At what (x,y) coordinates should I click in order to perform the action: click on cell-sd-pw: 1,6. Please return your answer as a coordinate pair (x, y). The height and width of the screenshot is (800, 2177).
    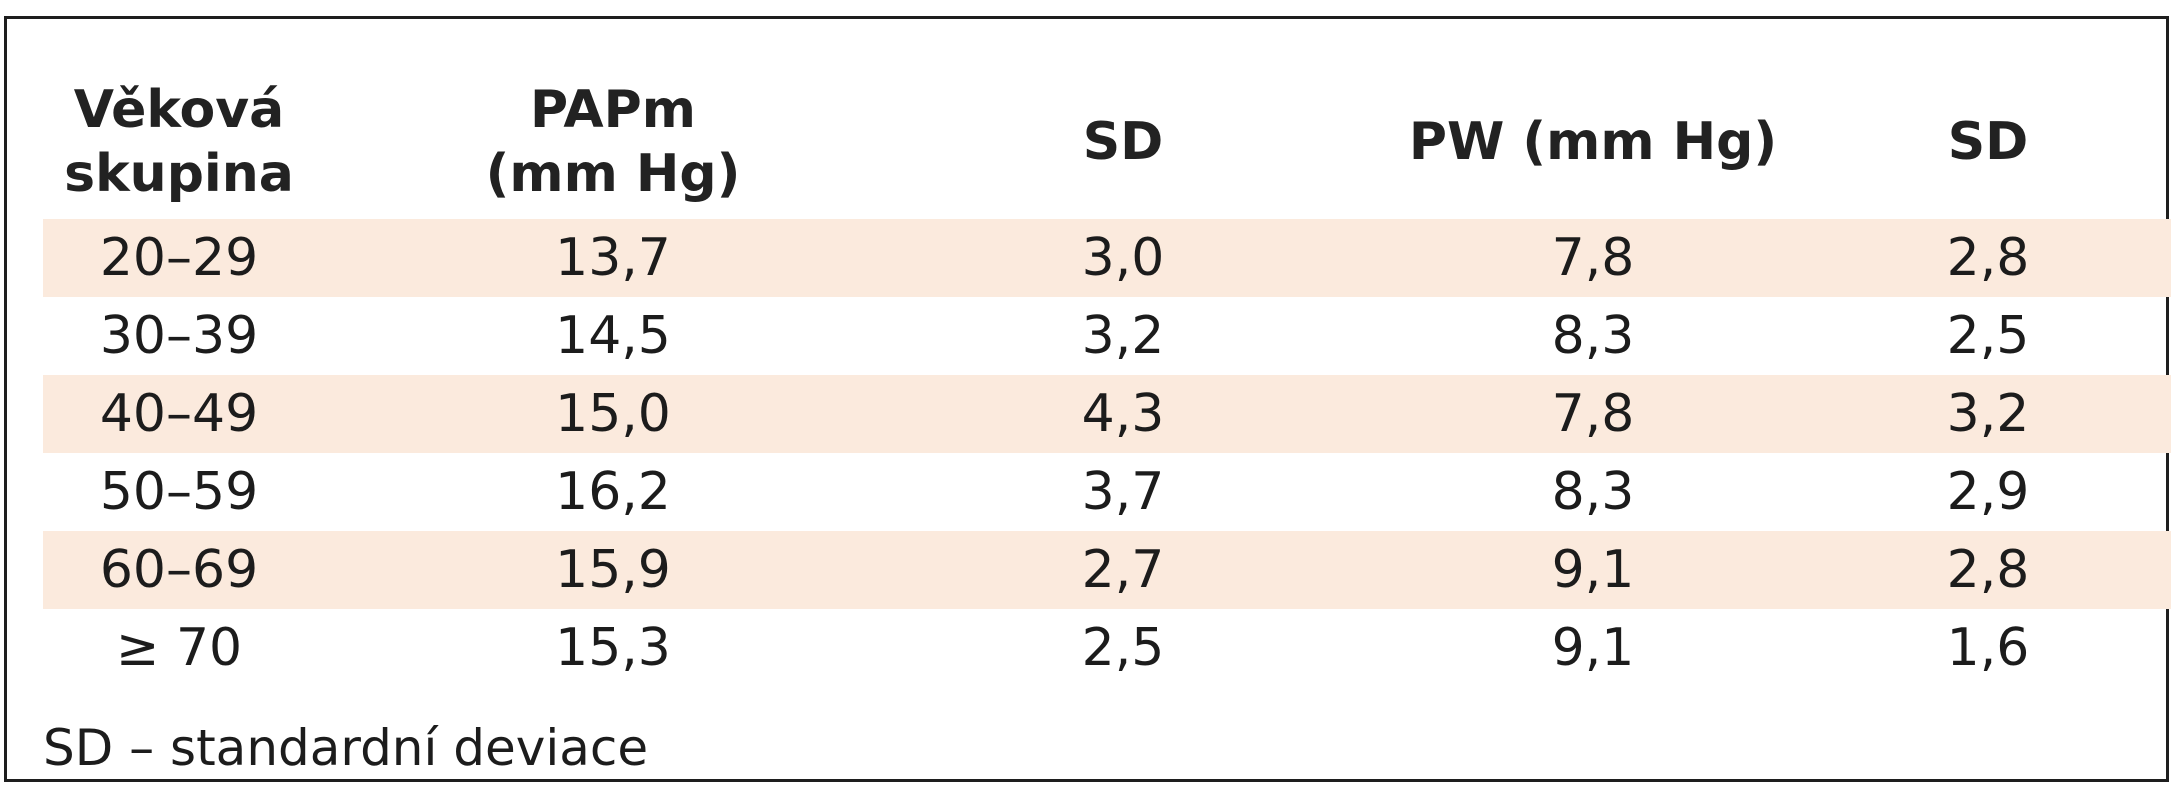
    Looking at the image, I should click on (1988, 648).